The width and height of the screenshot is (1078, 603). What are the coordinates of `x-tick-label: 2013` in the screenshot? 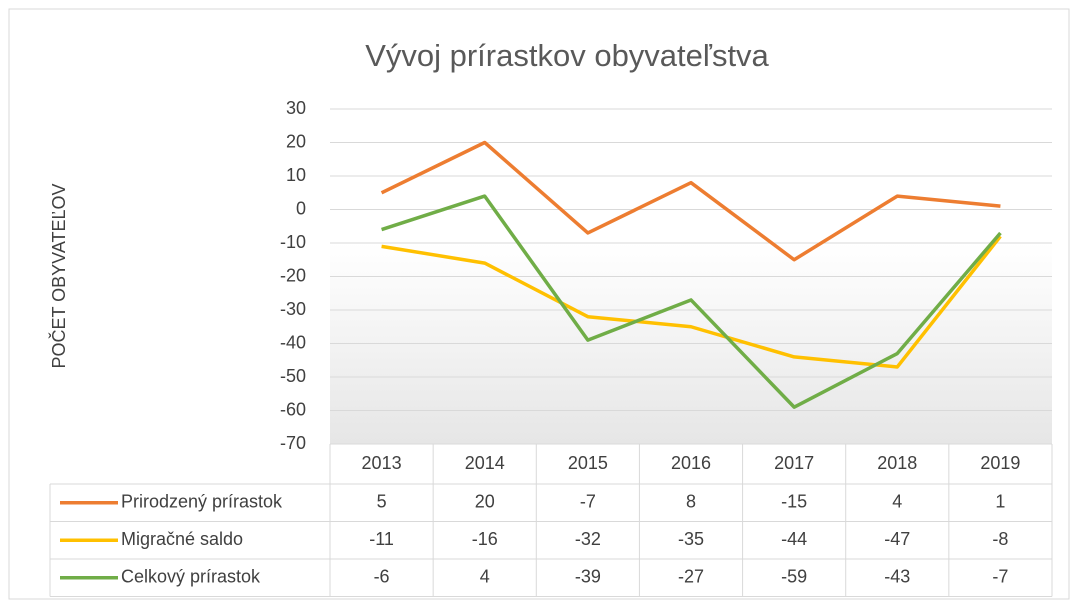 It's located at (382, 463).